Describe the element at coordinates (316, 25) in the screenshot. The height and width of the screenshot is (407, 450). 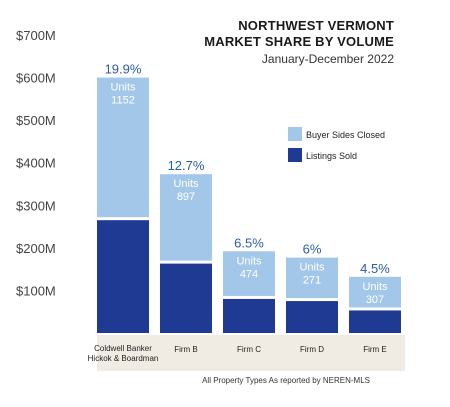
I see `chart-title-line-1: NORTHWEST VERMONT` at that location.